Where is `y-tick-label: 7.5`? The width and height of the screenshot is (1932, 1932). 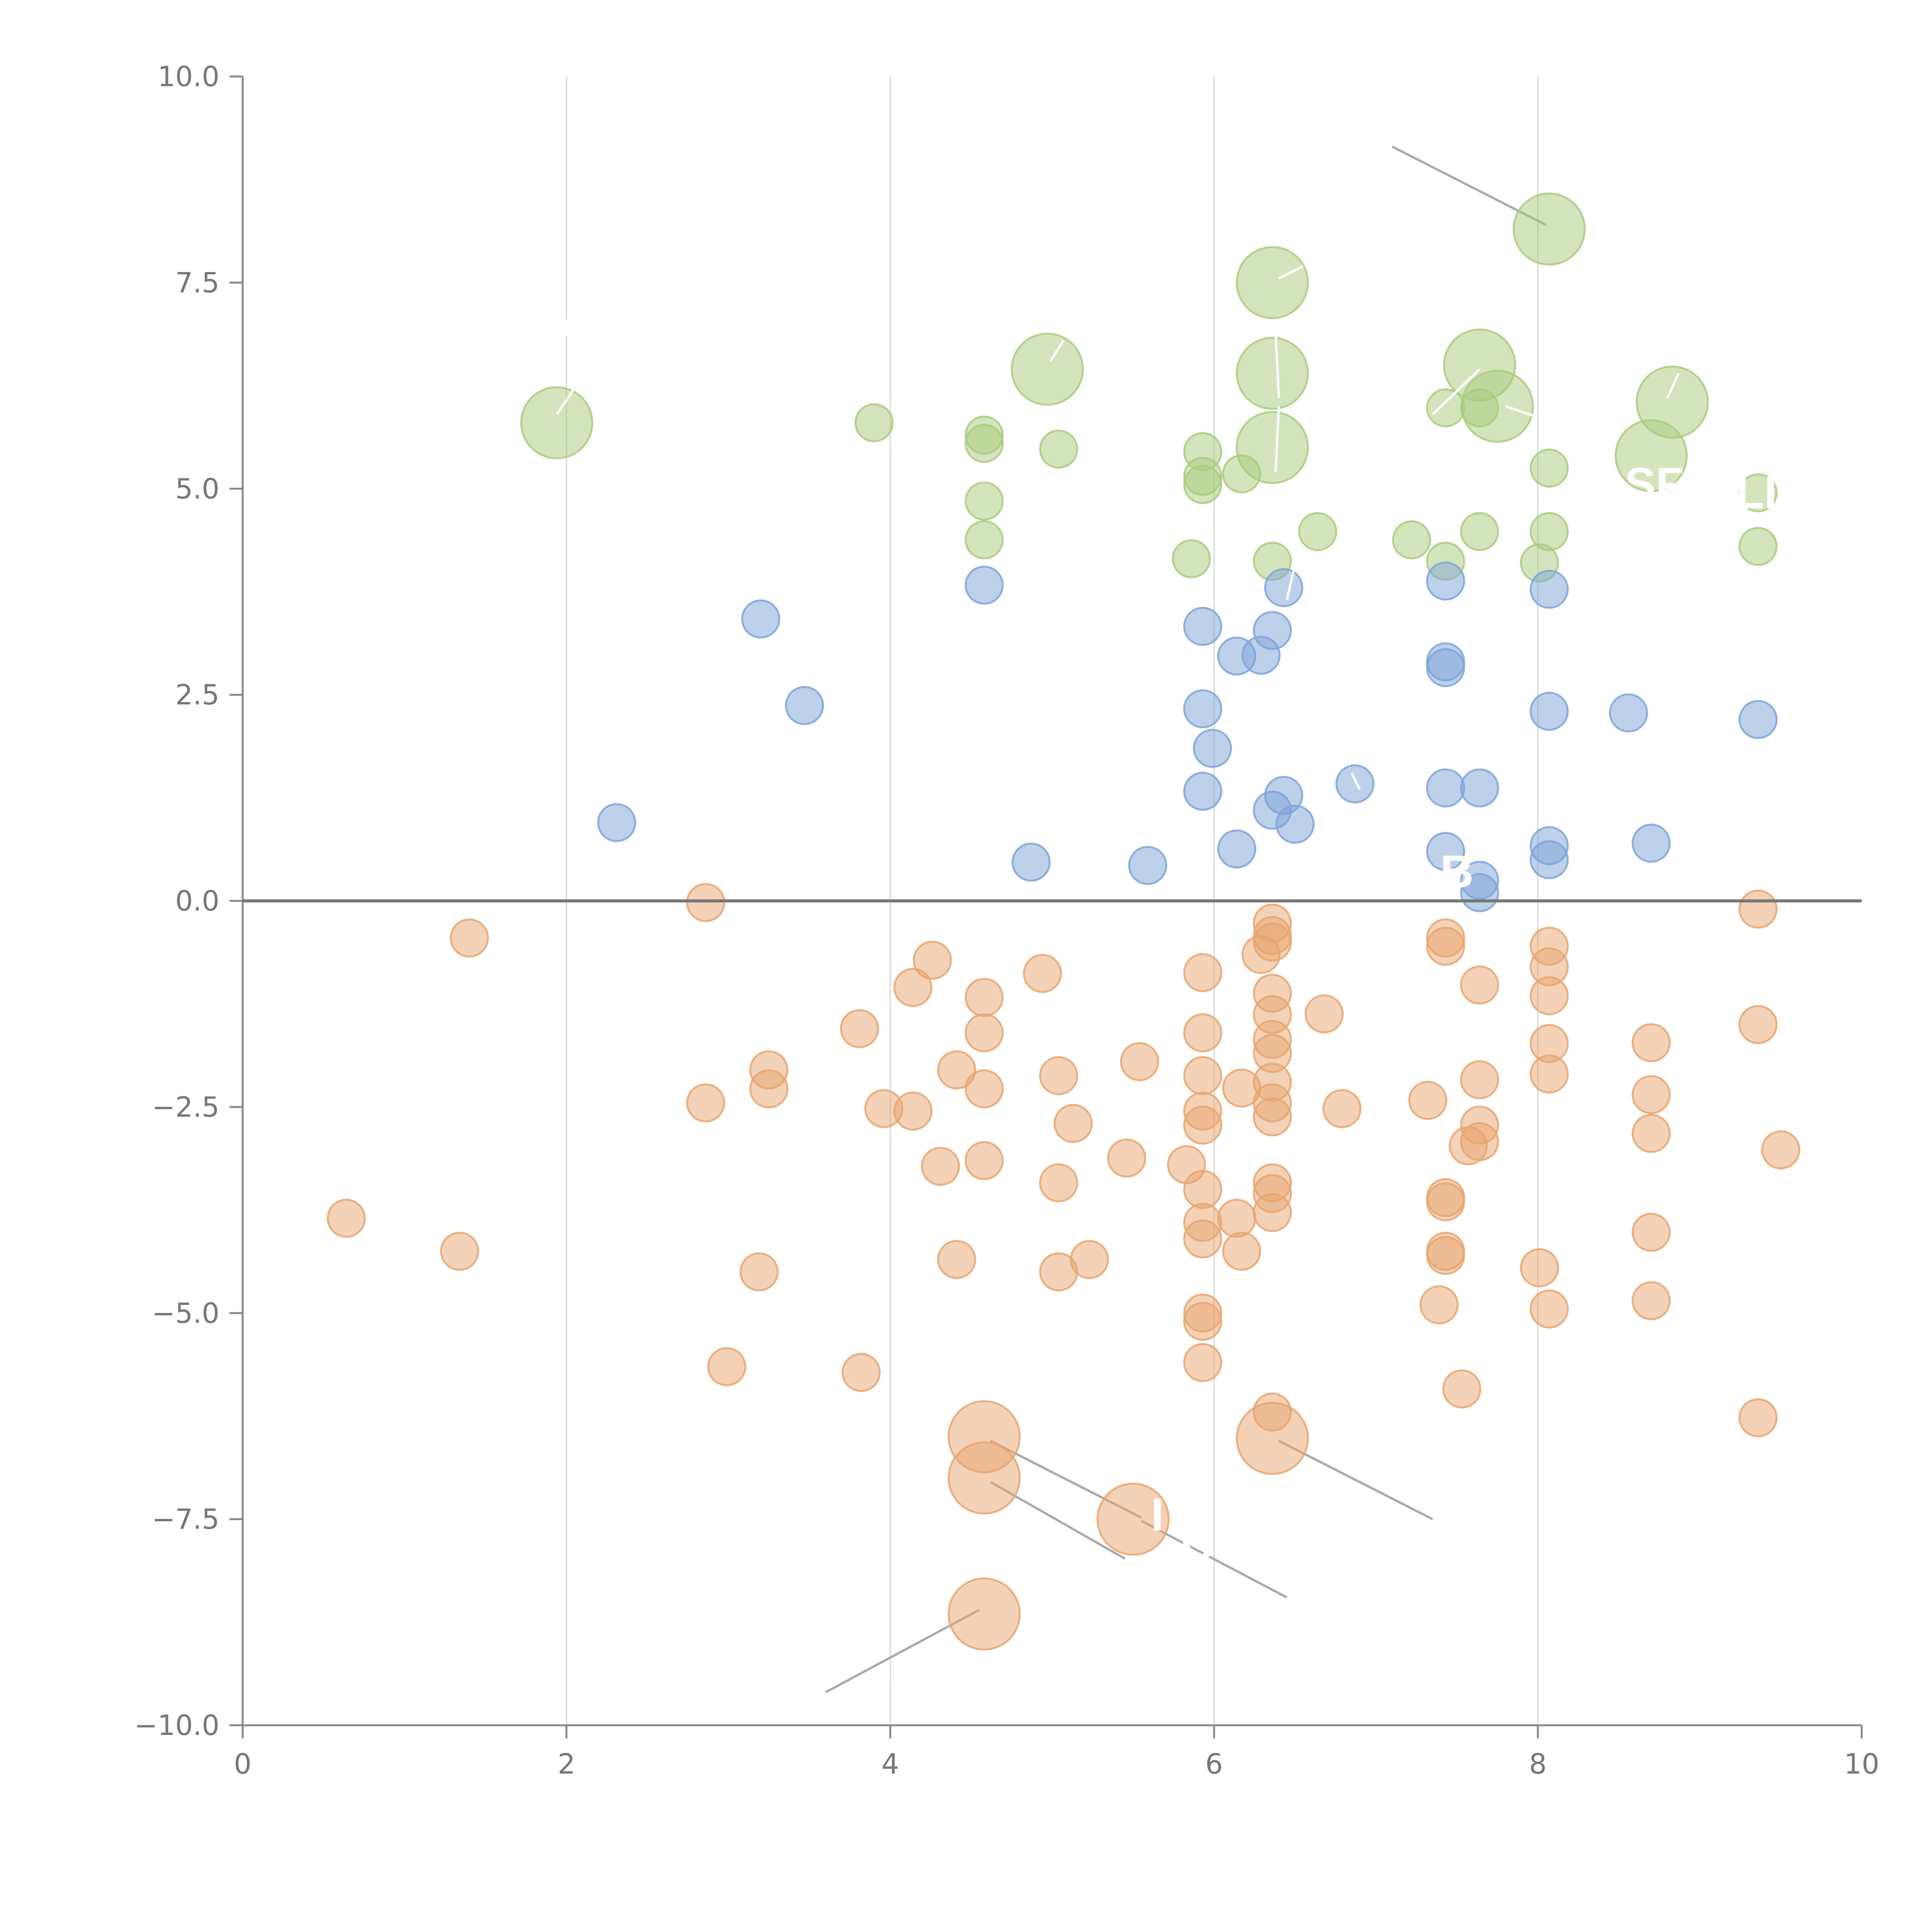 y-tick-label: 7.5 is located at coordinates (197, 282).